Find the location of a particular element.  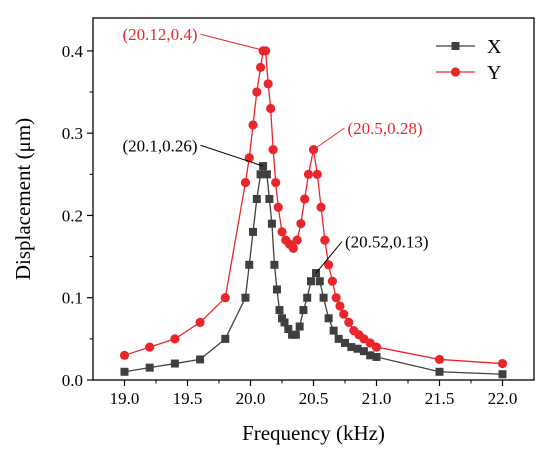

y-tick-label: 0.4 is located at coordinates (73, 51).